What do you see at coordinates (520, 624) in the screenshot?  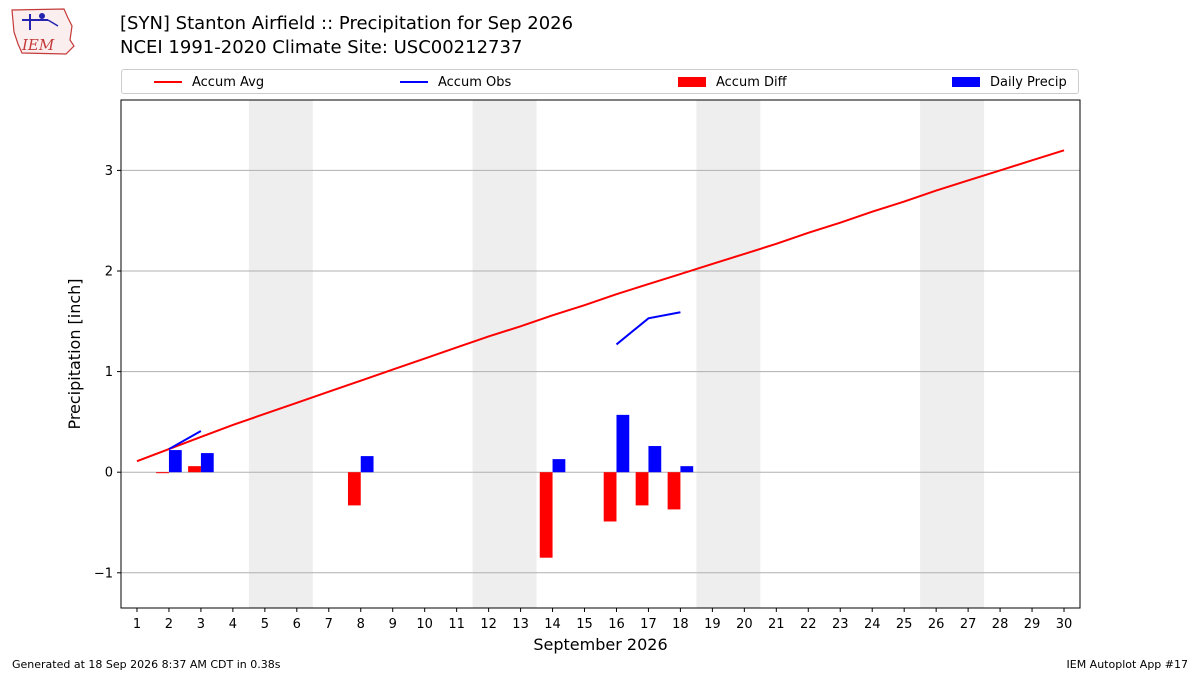 I see `x-tick-label: 13` at bounding box center [520, 624].